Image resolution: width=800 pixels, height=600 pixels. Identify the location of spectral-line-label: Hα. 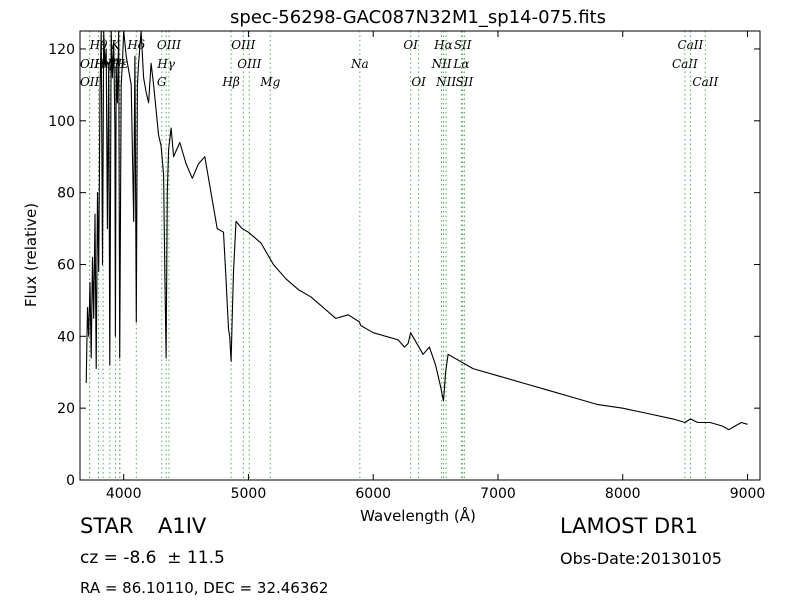
(443, 45).